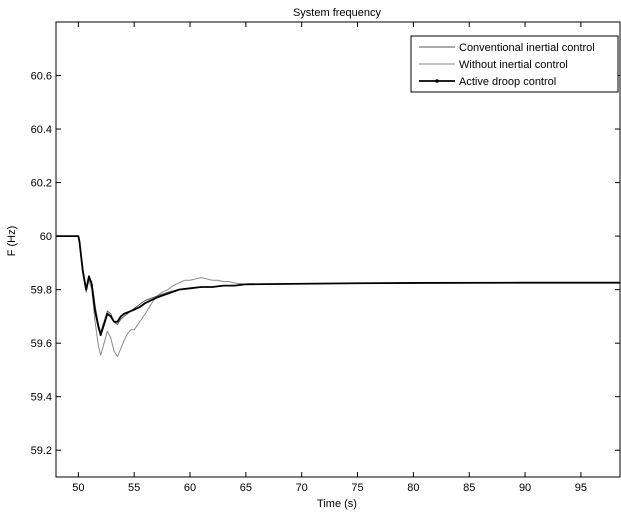 The width and height of the screenshot is (621, 513). Describe the element at coordinates (302, 488) in the screenshot. I see `x-tick-label: 70` at that location.